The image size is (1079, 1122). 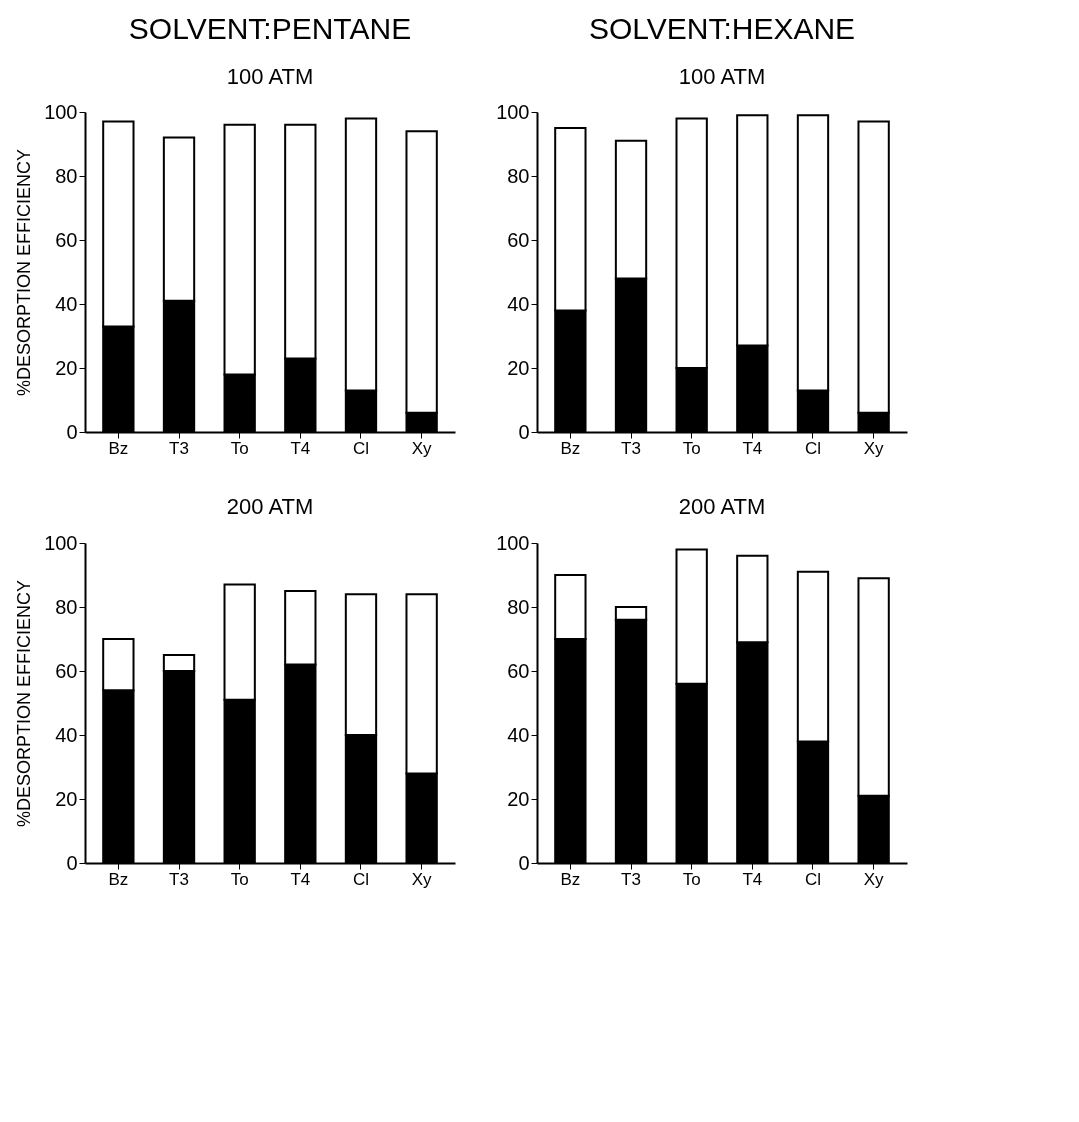 I want to click on chart-title: SOLVENT:HEXANE, so click(x=722, y=28).